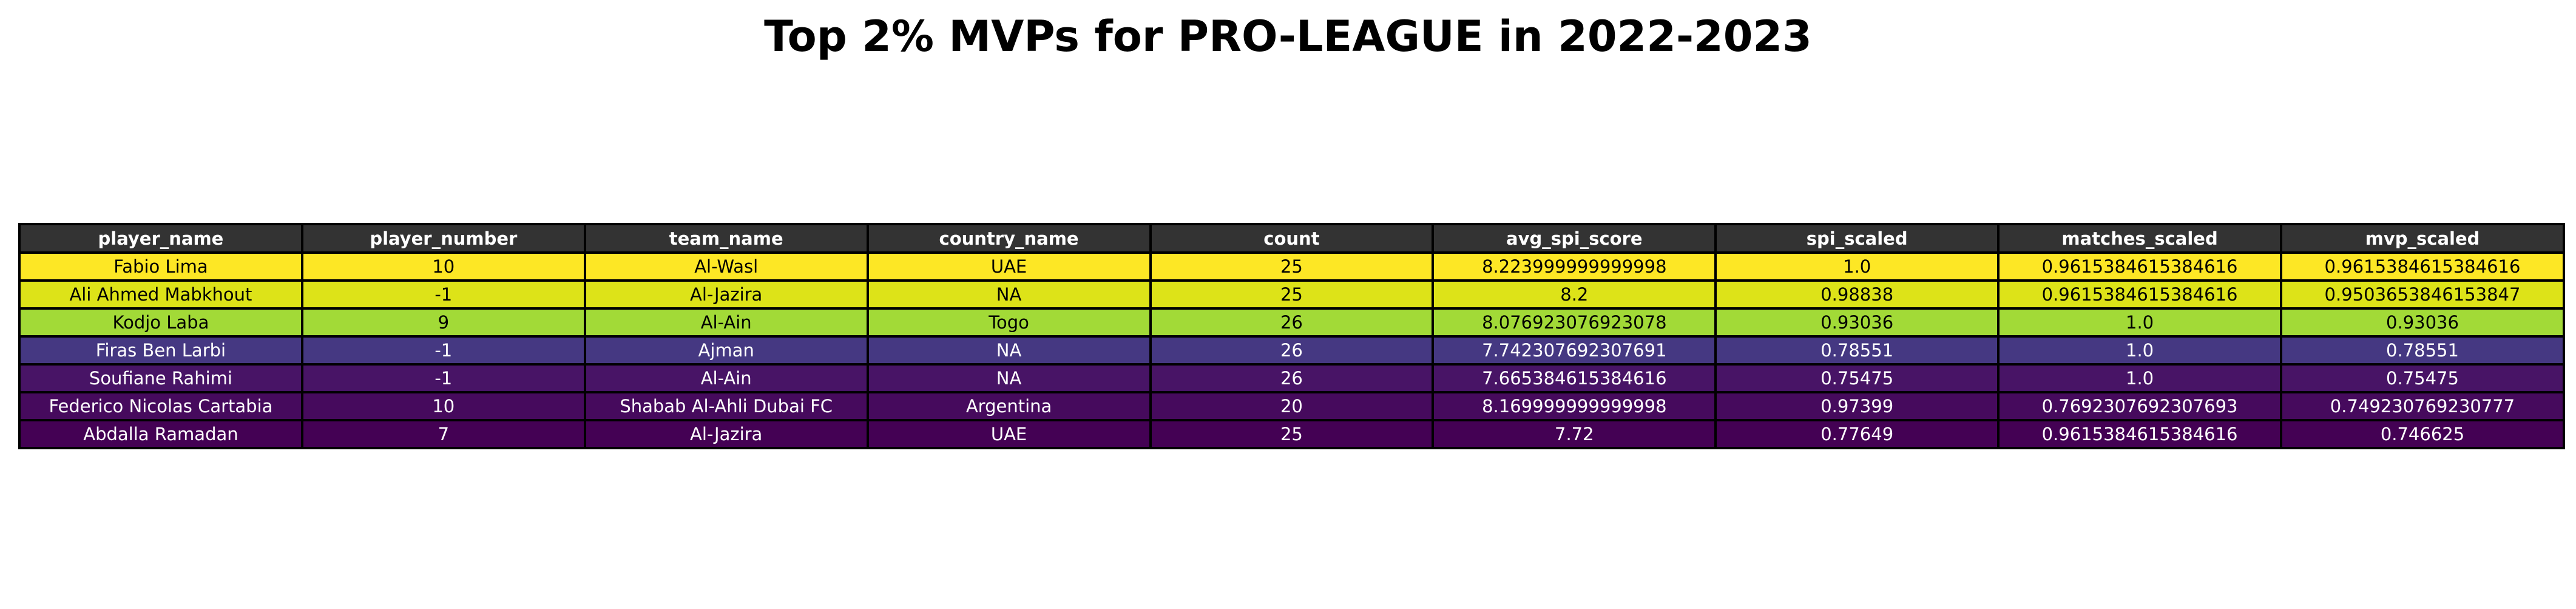 The width and height of the screenshot is (2576, 609). What do you see at coordinates (1857, 266) in the screenshot?
I see `cell-spi-scaled: 1.0` at bounding box center [1857, 266].